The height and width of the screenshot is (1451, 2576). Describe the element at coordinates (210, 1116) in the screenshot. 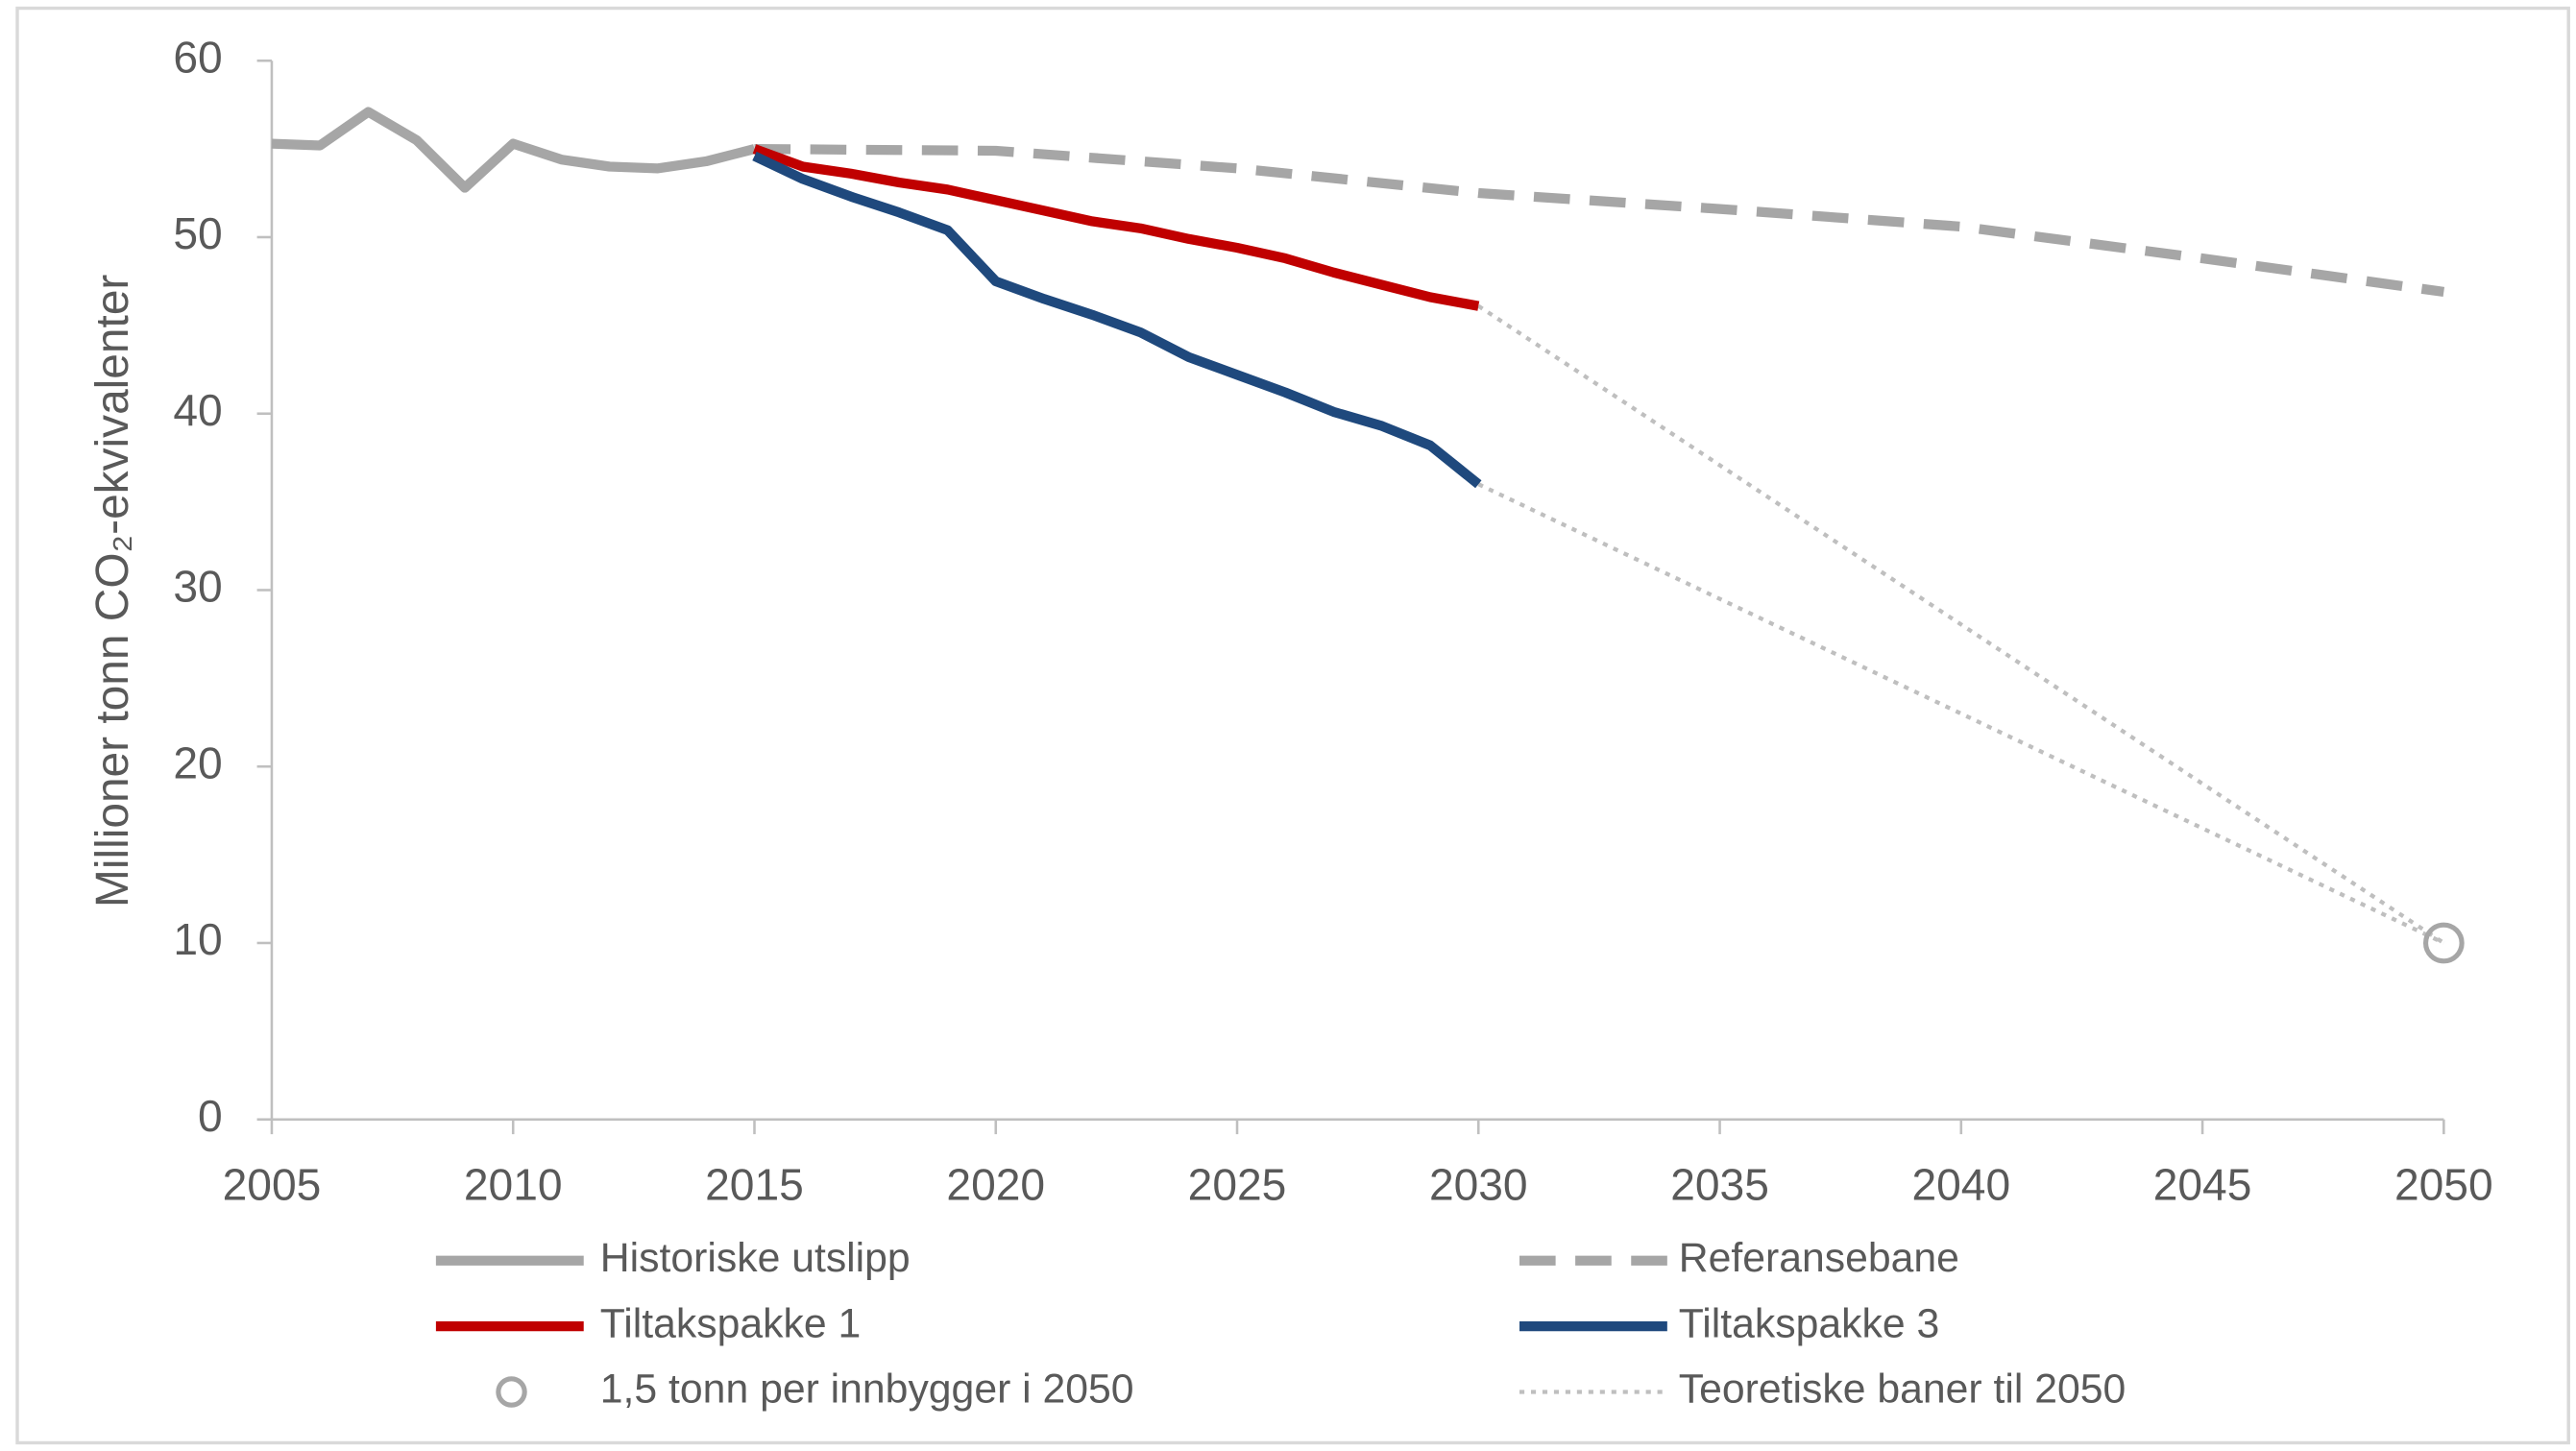

I see `y-tick-label: 0` at that location.